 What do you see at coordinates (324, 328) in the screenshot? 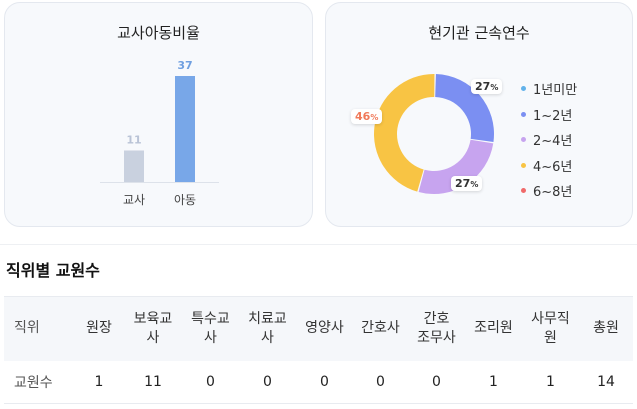
I see `header-nutritionist: 영양사` at bounding box center [324, 328].